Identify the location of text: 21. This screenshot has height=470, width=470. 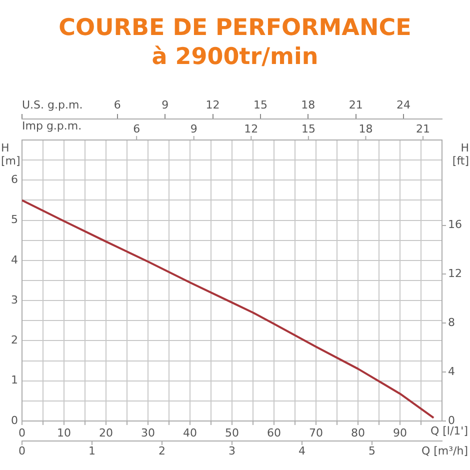
(423, 129).